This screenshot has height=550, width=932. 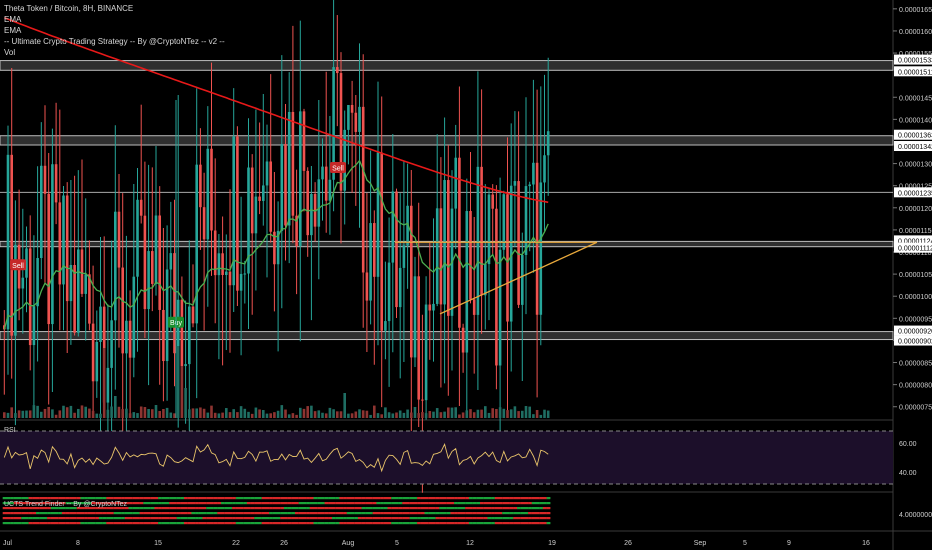 I want to click on trend-tick: 4.00000000, so click(x=915, y=515).